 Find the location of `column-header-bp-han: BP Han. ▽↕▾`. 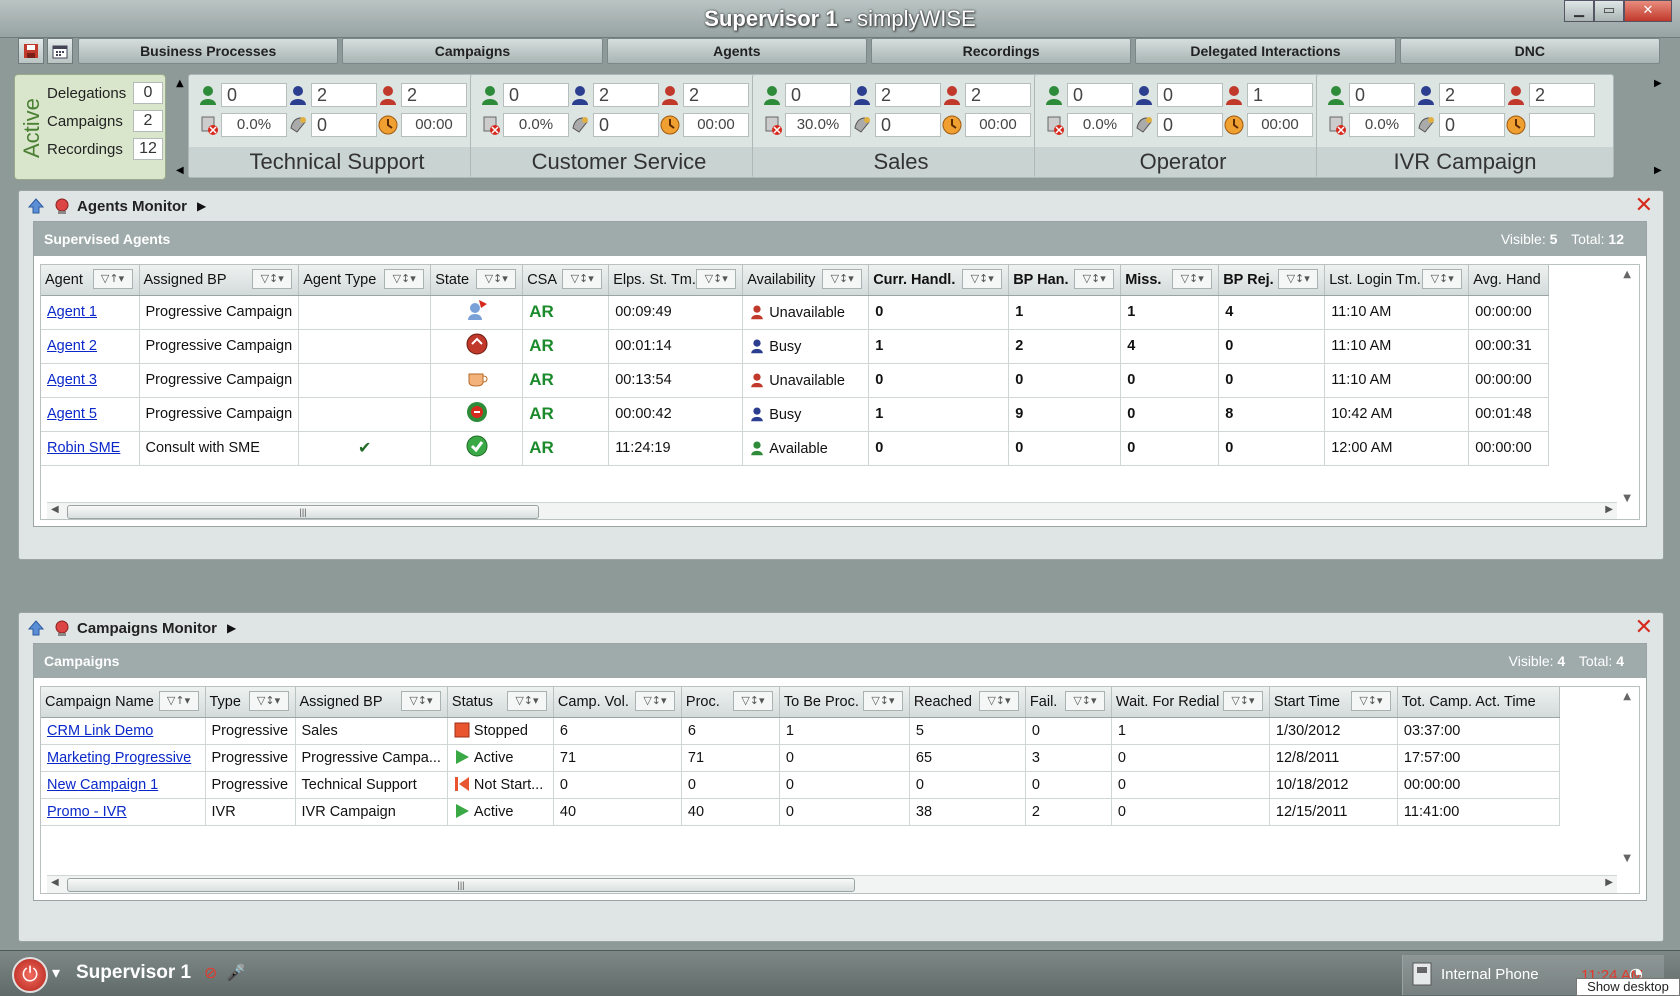

column-header-bp-han: BP Han. ▽↕▾ is located at coordinates (1065, 280).